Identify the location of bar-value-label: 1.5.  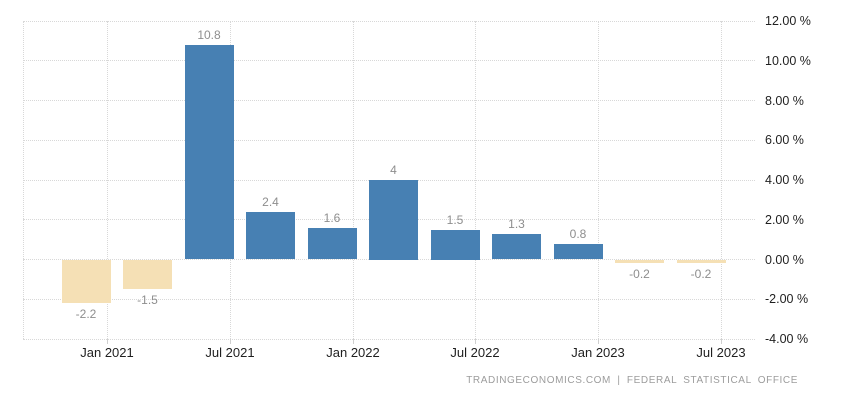
(455, 219).